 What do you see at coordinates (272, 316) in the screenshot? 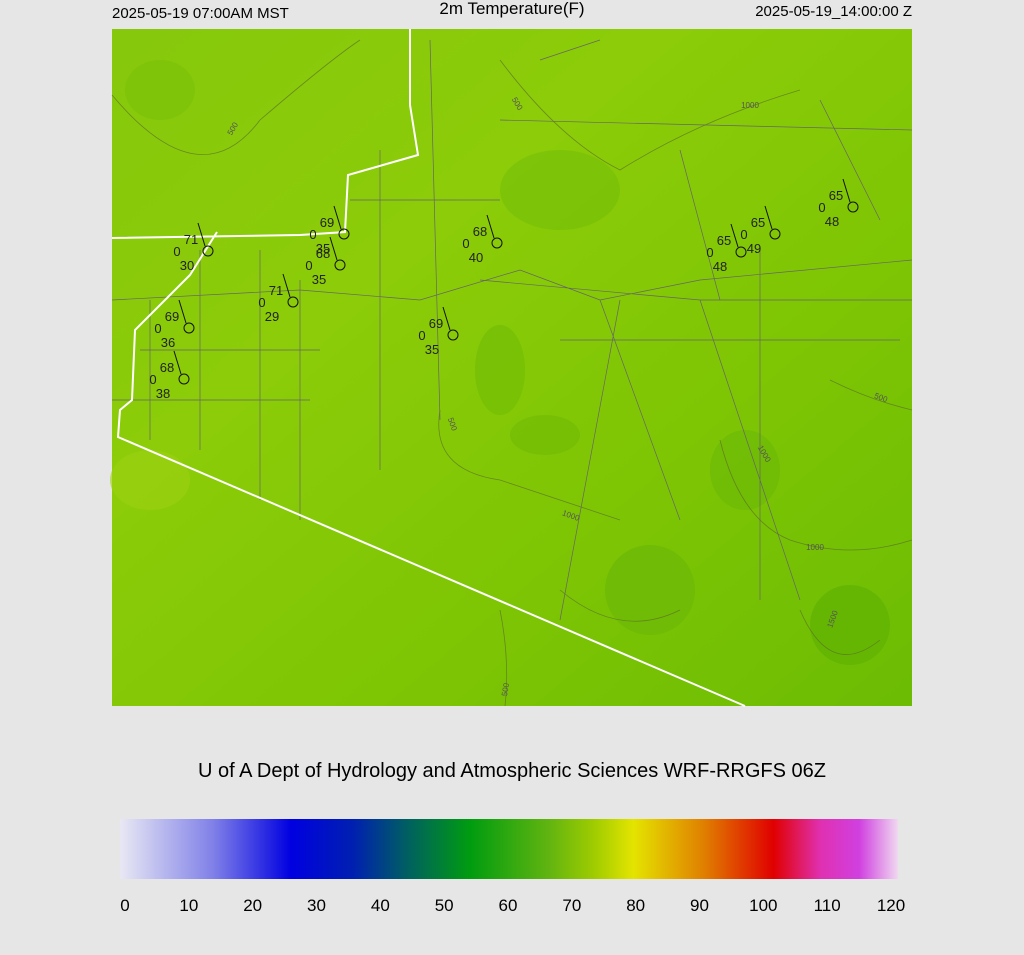
I see `station-dewpoint: 29` at bounding box center [272, 316].